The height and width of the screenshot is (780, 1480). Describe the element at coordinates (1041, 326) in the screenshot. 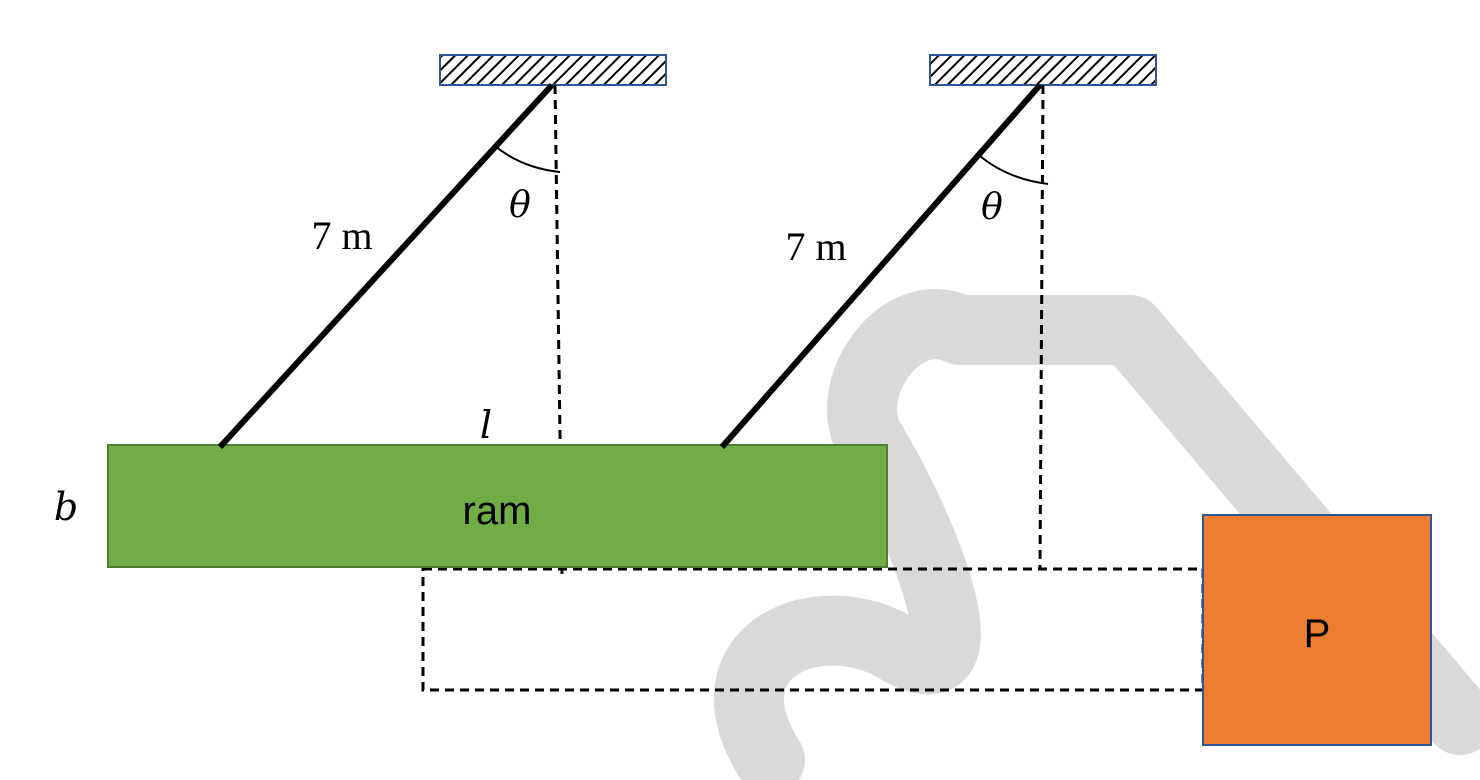

I see `right-vertical-reference` at that location.